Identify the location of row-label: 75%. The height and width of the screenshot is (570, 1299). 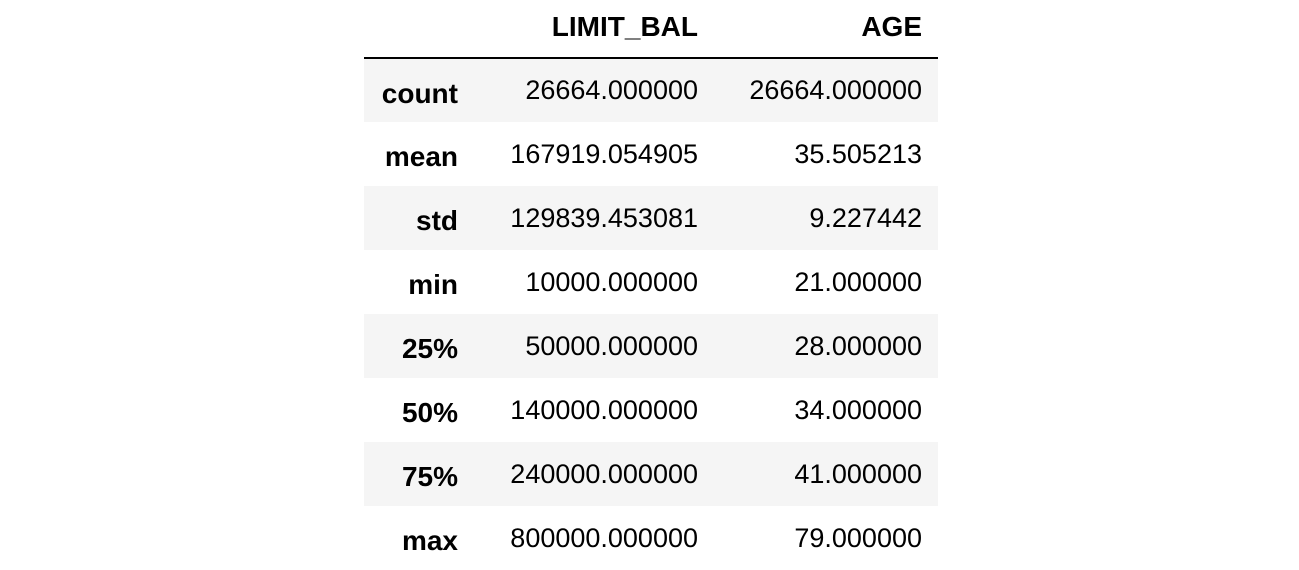
(429, 476).